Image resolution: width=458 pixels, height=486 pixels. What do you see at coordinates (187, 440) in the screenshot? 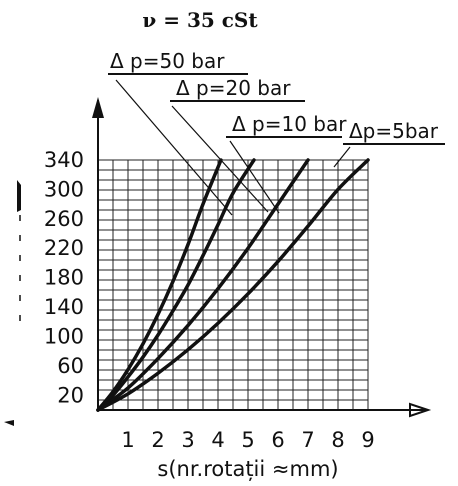
I see `x-tick-label: 3` at bounding box center [187, 440].